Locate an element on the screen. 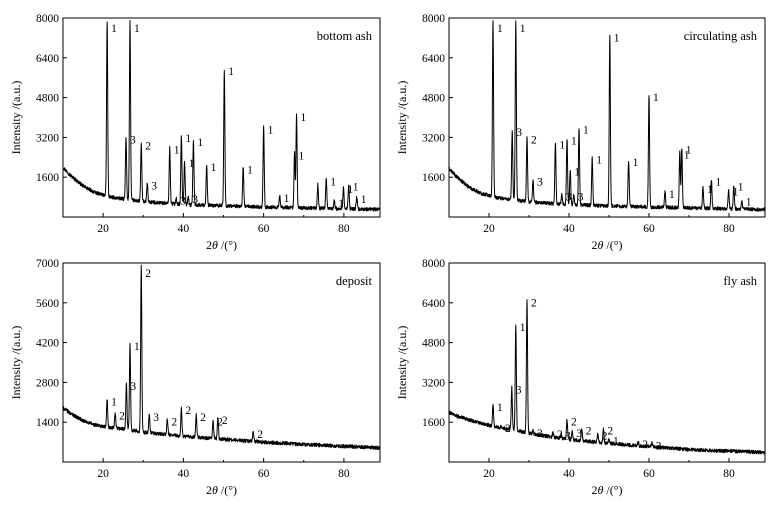 Image resolution: width=778 pixels, height=508 pixels. panel-title: deposit is located at coordinates (354, 281).